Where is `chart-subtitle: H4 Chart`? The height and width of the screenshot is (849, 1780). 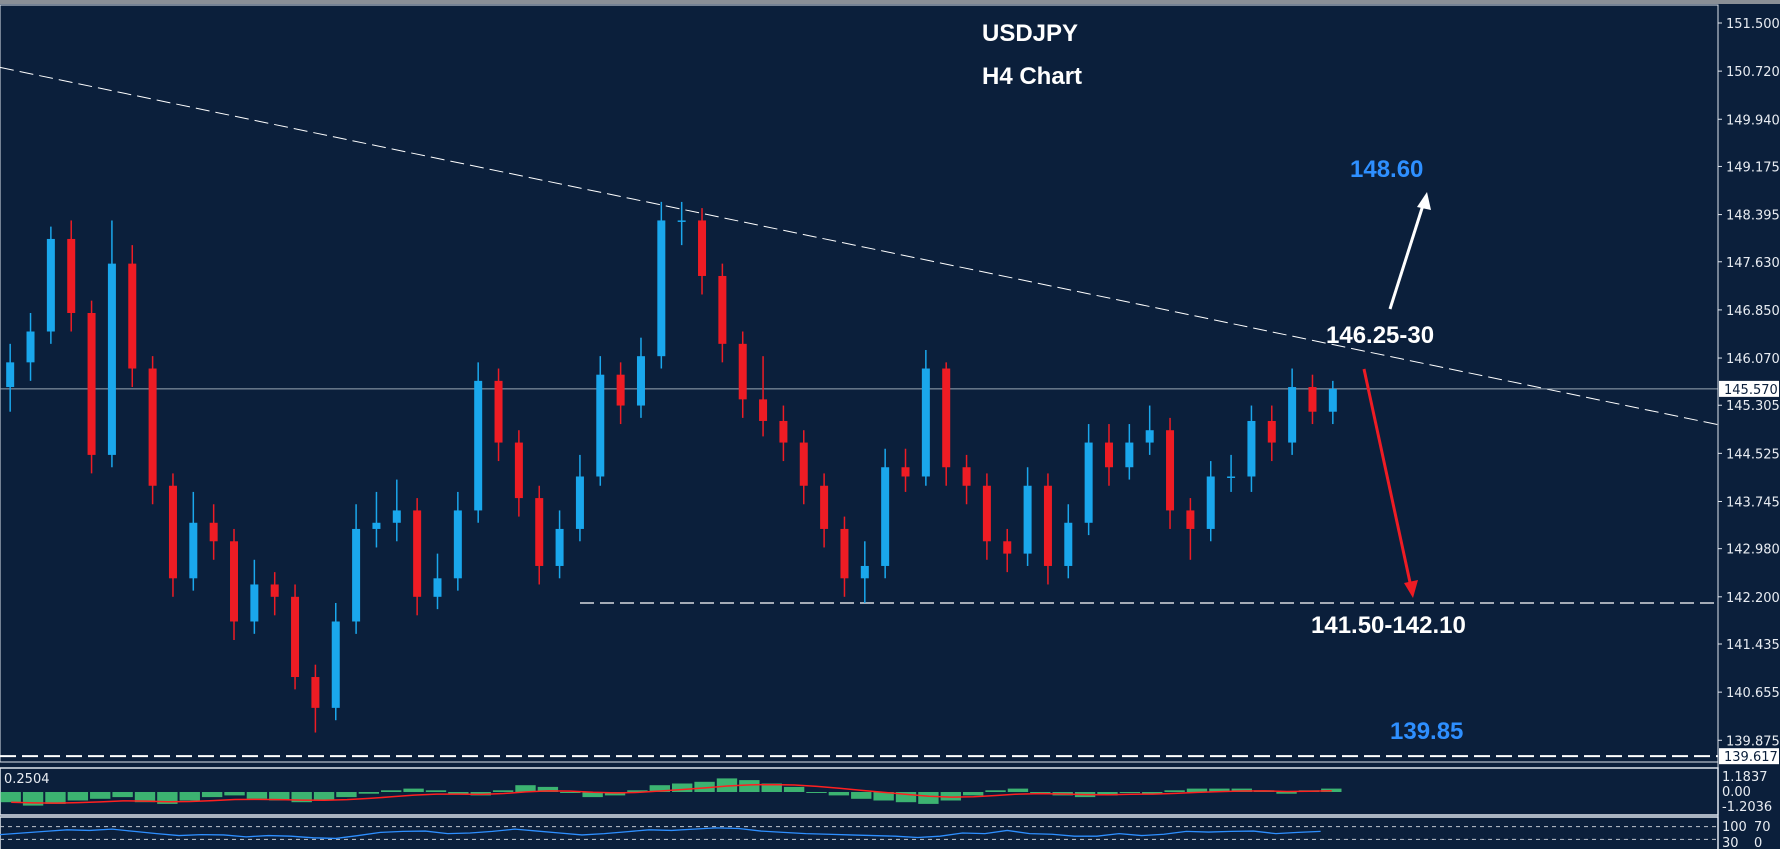 chart-subtitle: H4 Chart is located at coordinates (1032, 76).